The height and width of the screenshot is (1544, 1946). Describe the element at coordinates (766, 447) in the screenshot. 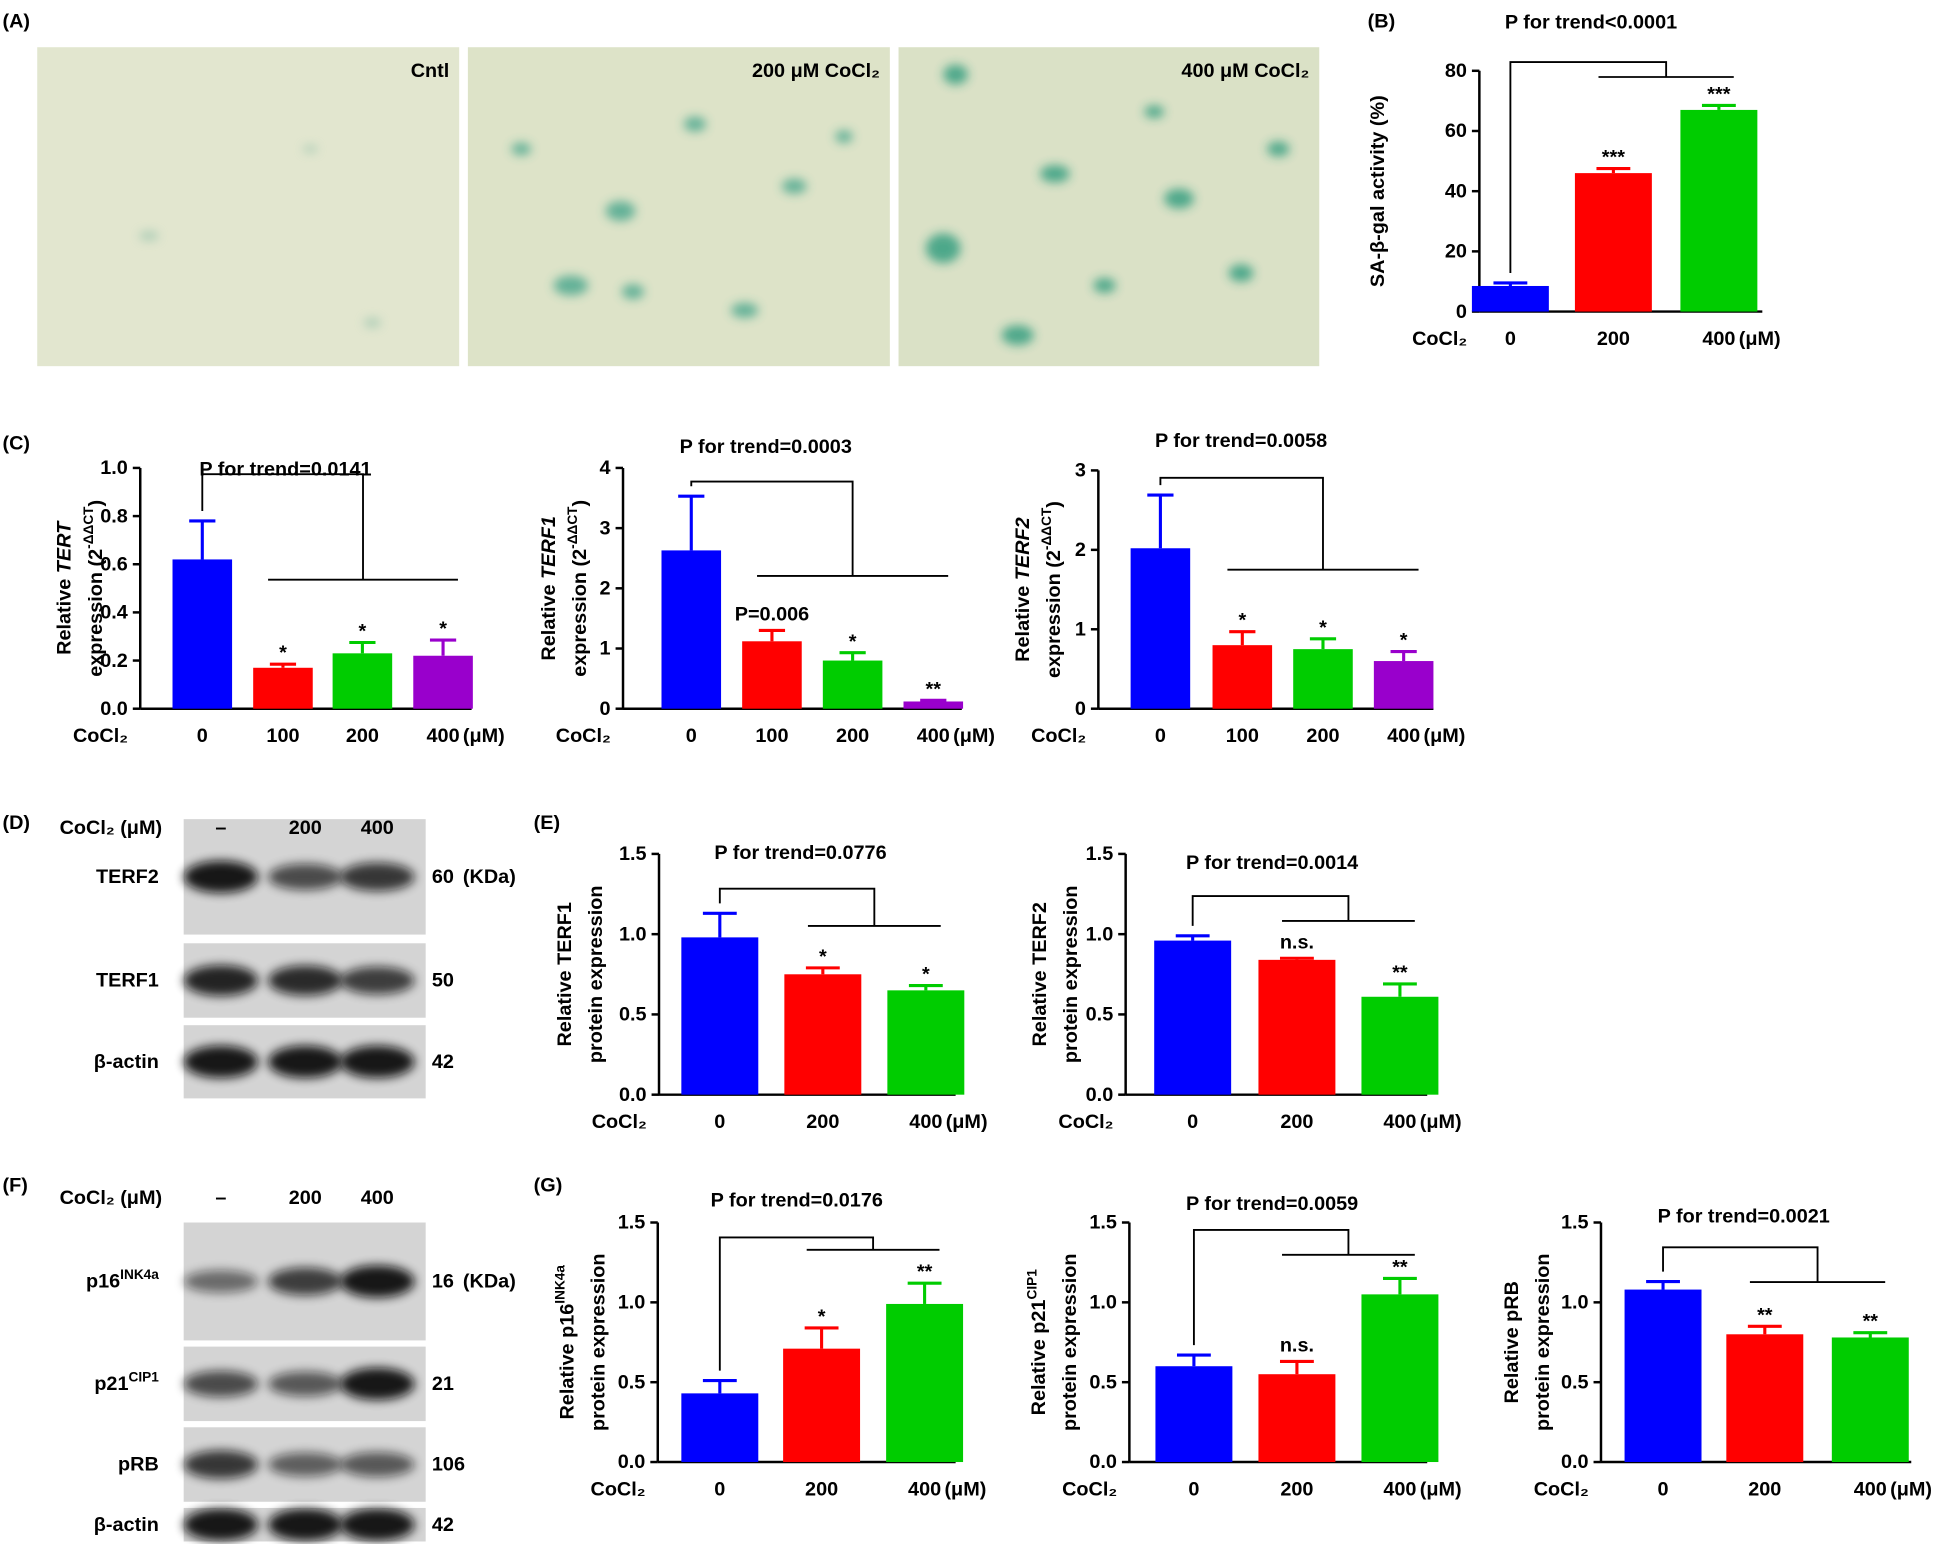

I see `chart-title: P for trend=0.0003` at that location.